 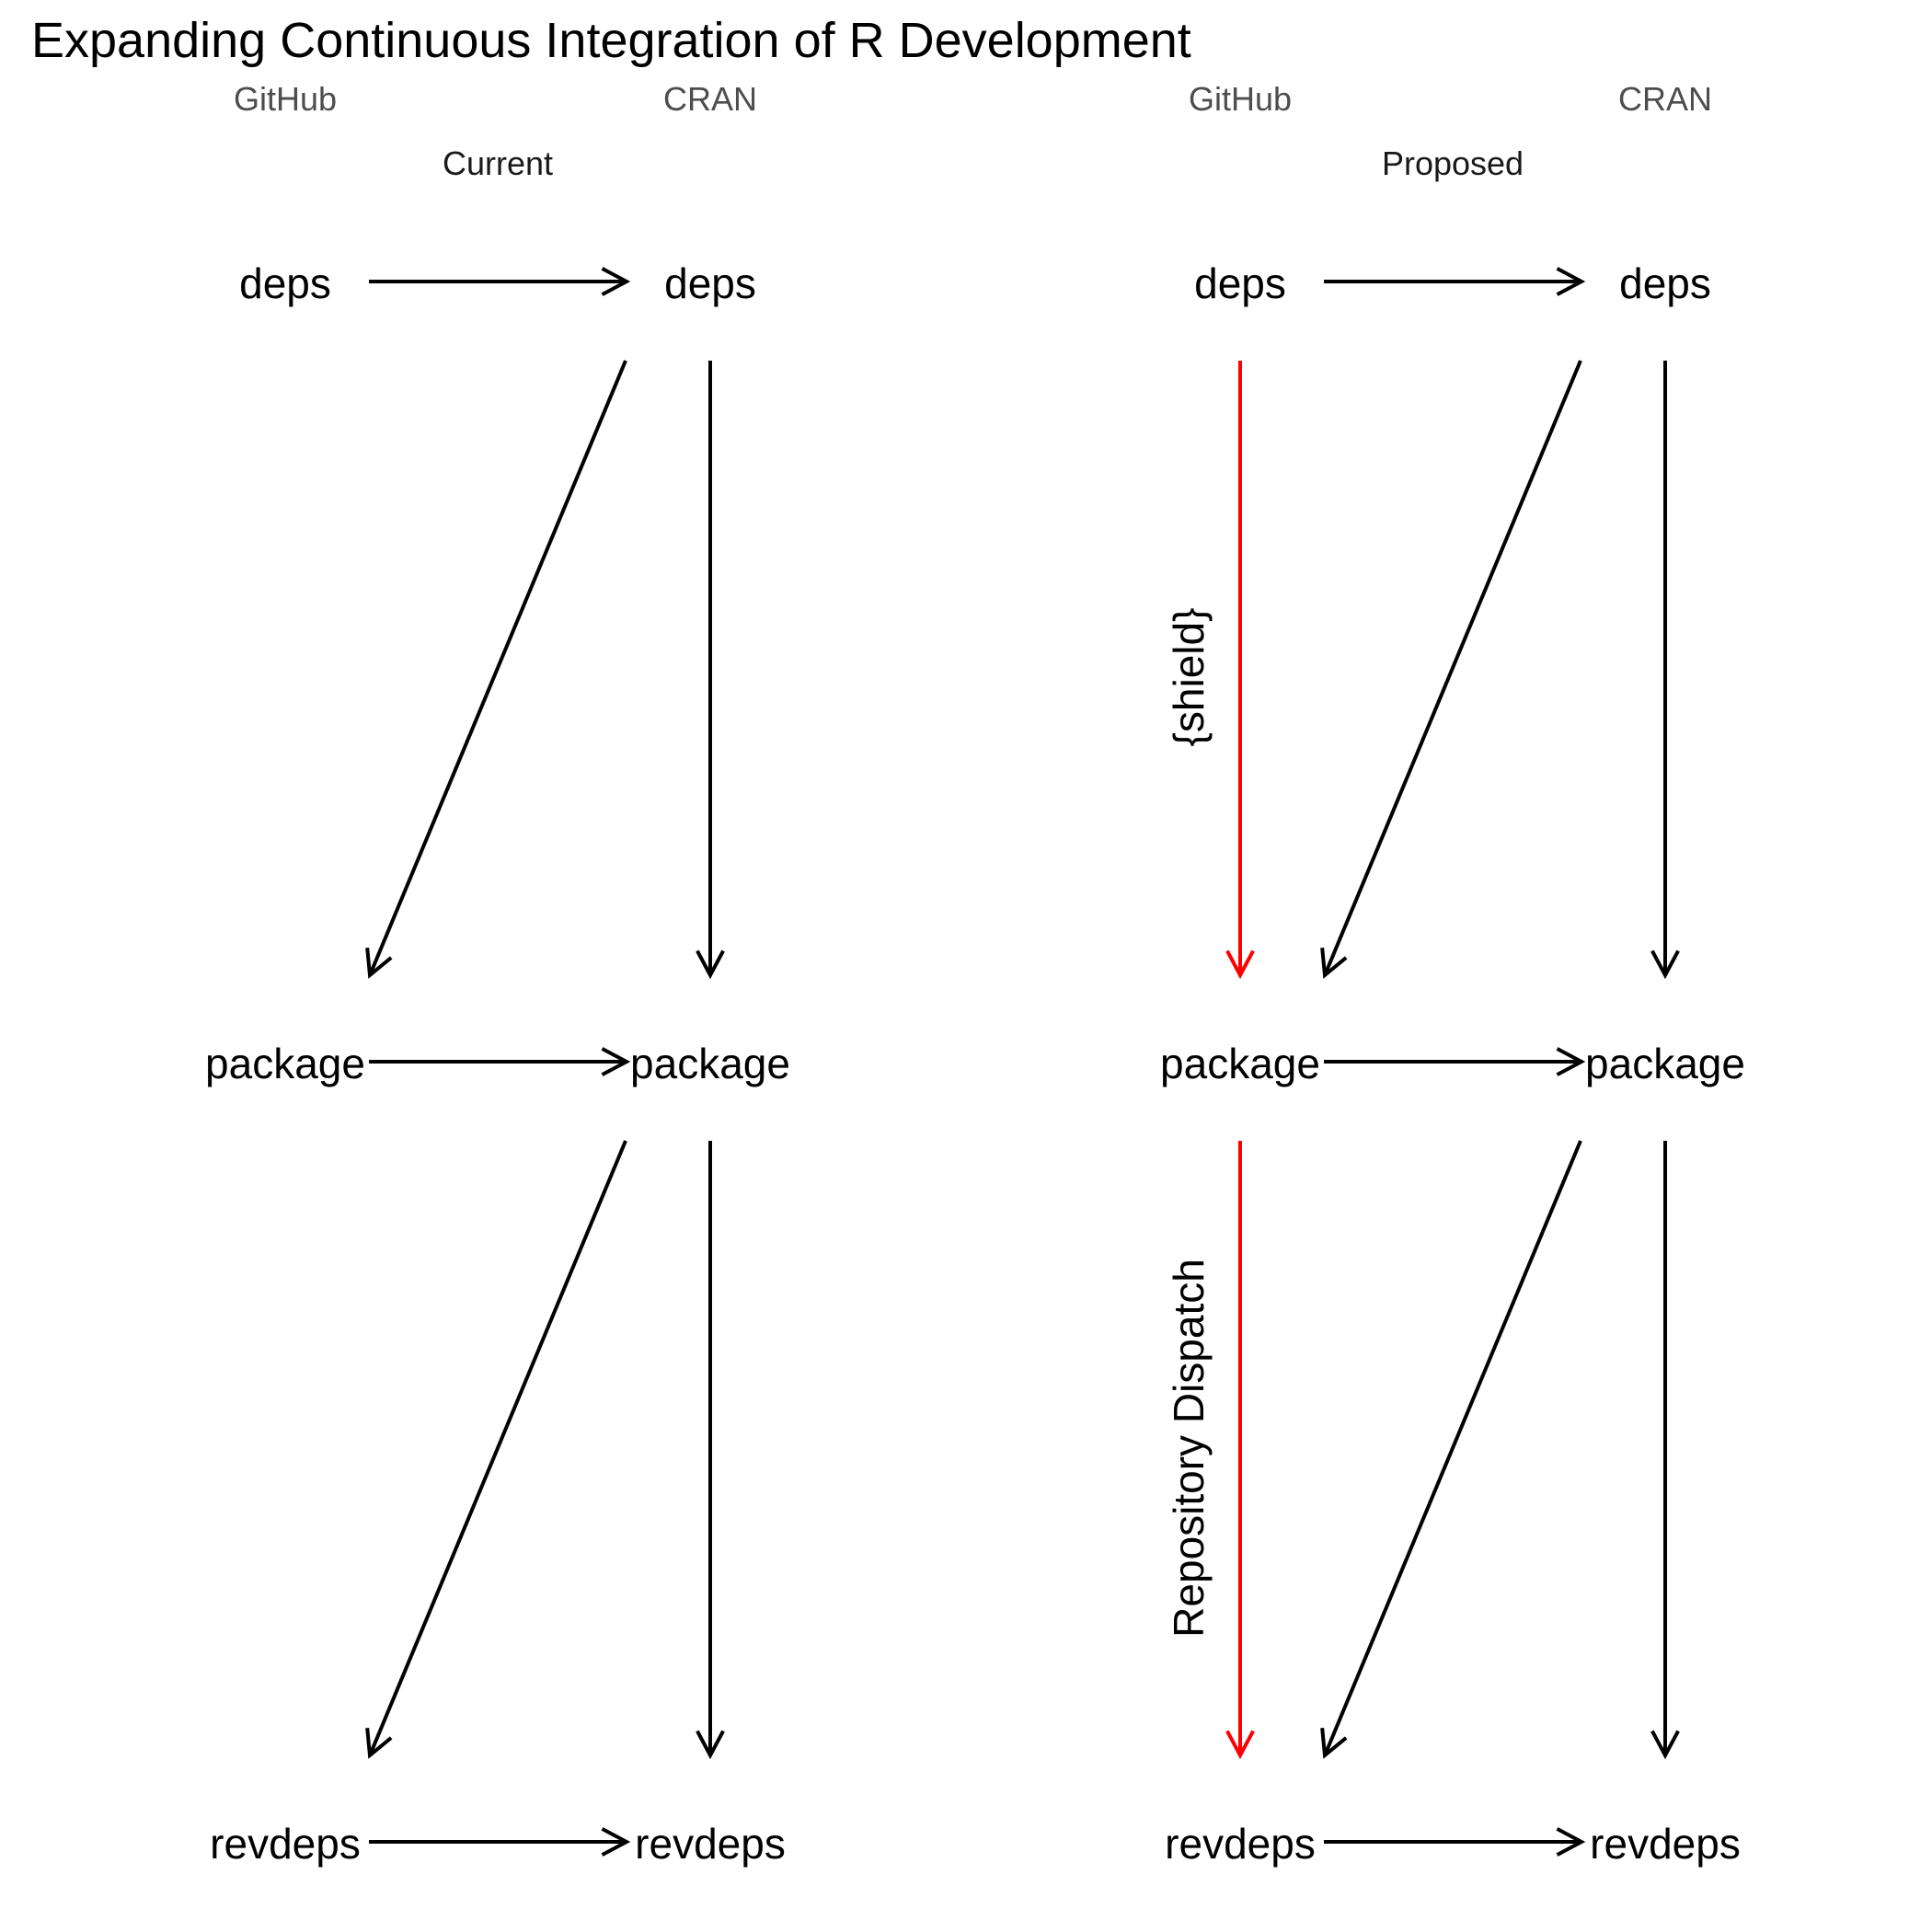 What do you see at coordinates (285, 1063) in the screenshot?
I see `current-node-github-package: package` at bounding box center [285, 1063].